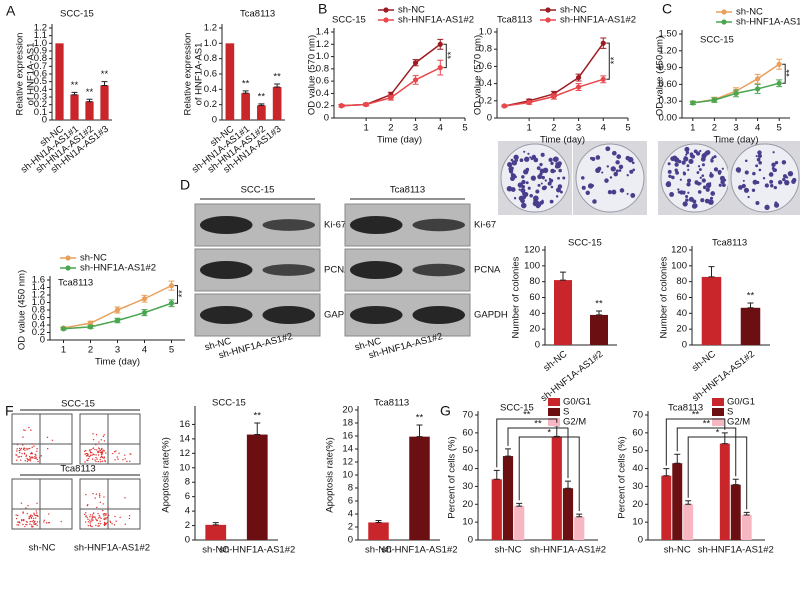 The width and height of the screenshot is (800, 593). What do you see at coordinates (347, 462) in the screenshot?
I see `y-tick-label: 12` at bounding box center [347, 462].